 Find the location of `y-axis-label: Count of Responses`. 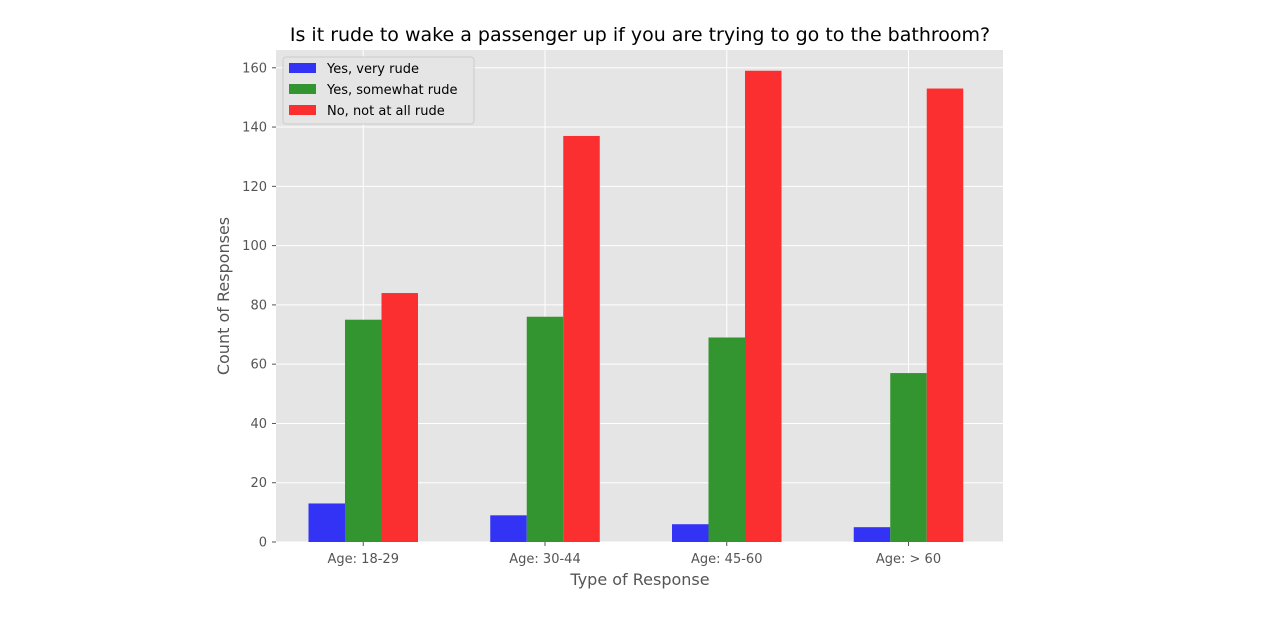

y-axis-label: Count of Responses is located at coordinates (223, 296).